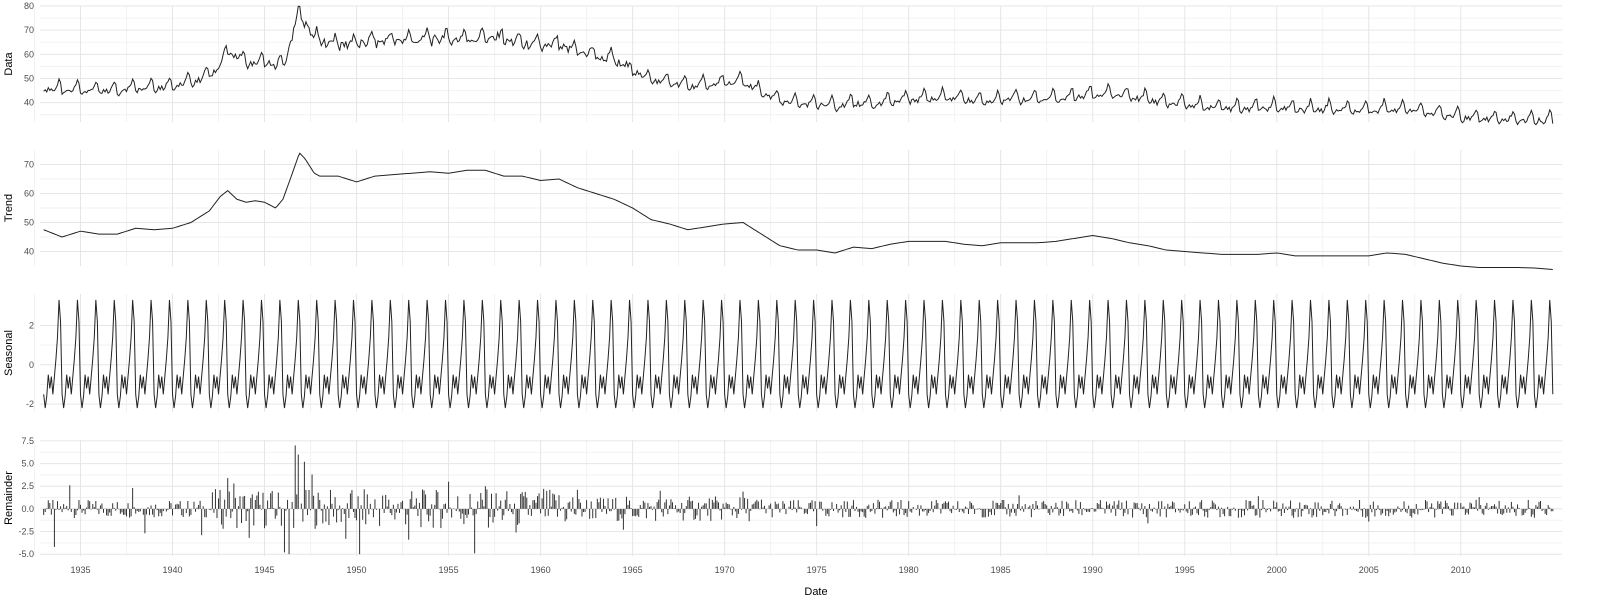 This screenshot has width=1600, height=600. Describe the element at coordinates (357, 570) in the screenshot. I see `x-tick-label: 1950` at that location.